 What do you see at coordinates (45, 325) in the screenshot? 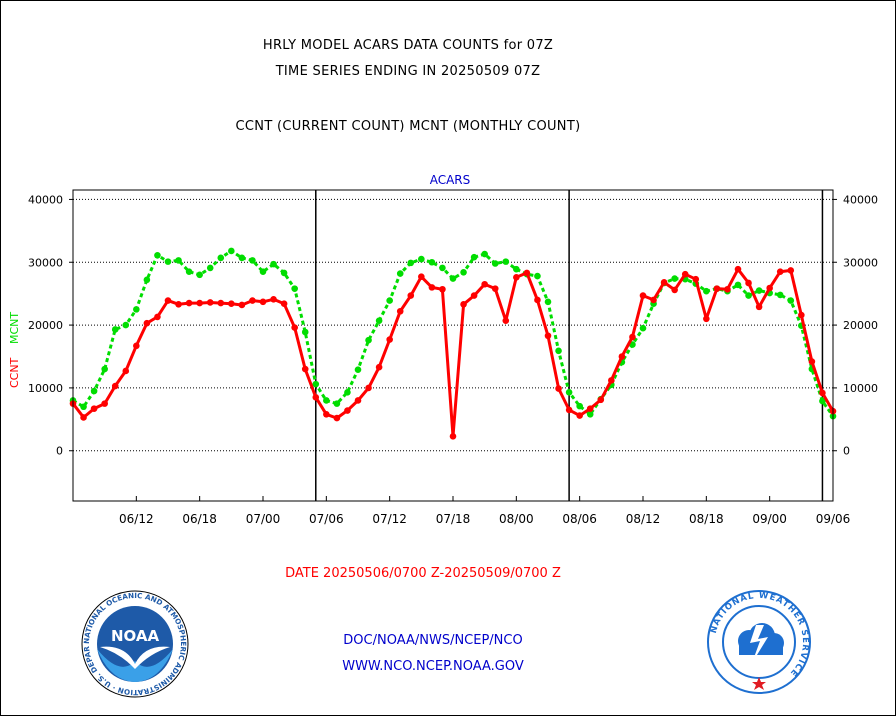
I see `y-tick-label-left: 20000` at bounding box center [45, 325].